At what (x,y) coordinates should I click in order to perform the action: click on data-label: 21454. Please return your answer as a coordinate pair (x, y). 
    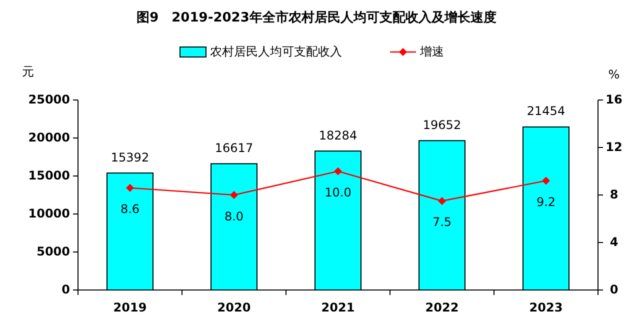
    Looking at the image, I should click on (546, 111).